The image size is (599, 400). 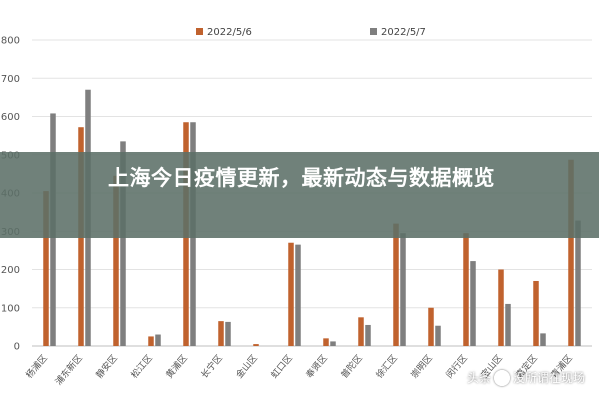 I want to click on x-tick-label: 浦东新区, so click(x=68, y=369).